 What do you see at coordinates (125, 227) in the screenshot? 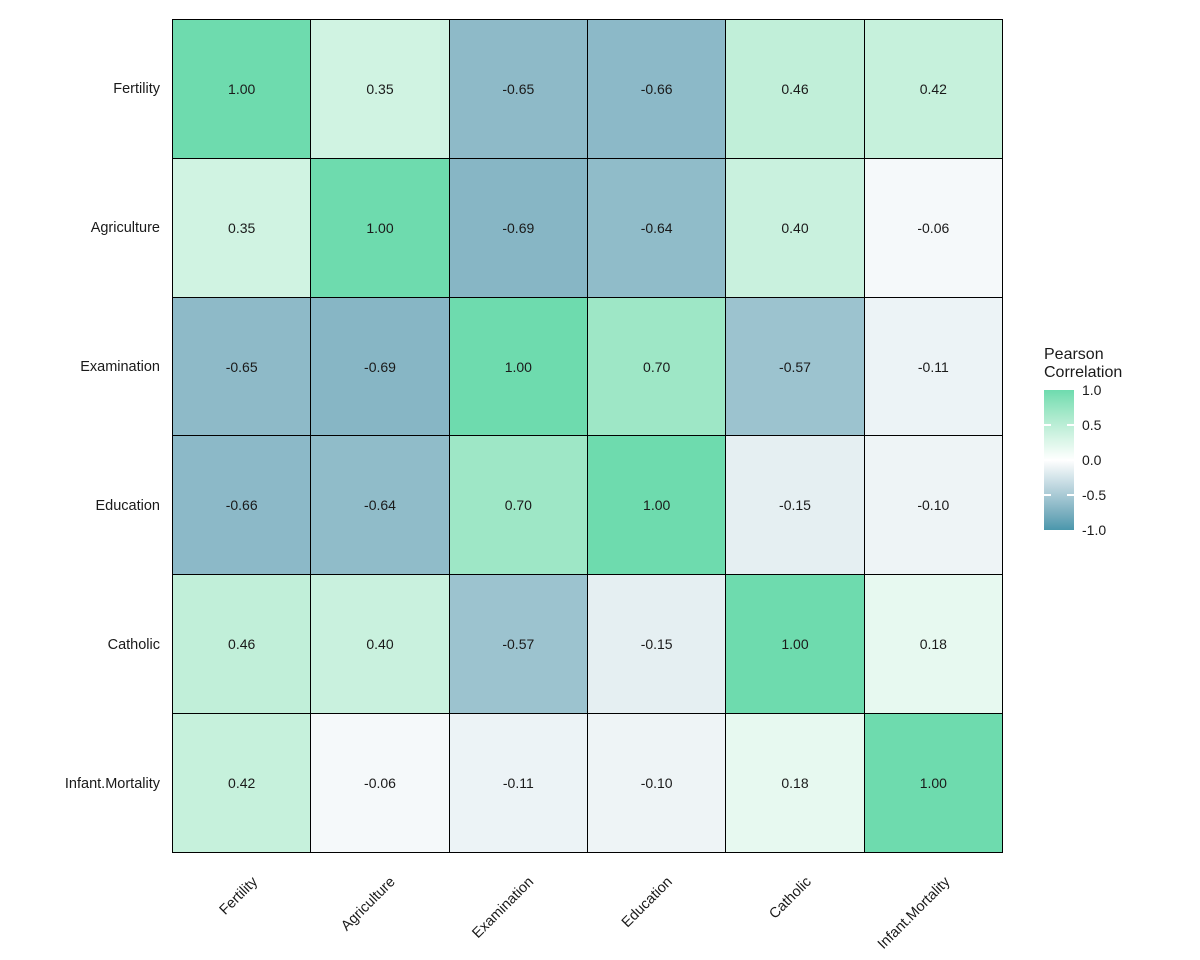
I see `y-axis-label-Agriculture: Agriculture` at bounding box center [125, 227].